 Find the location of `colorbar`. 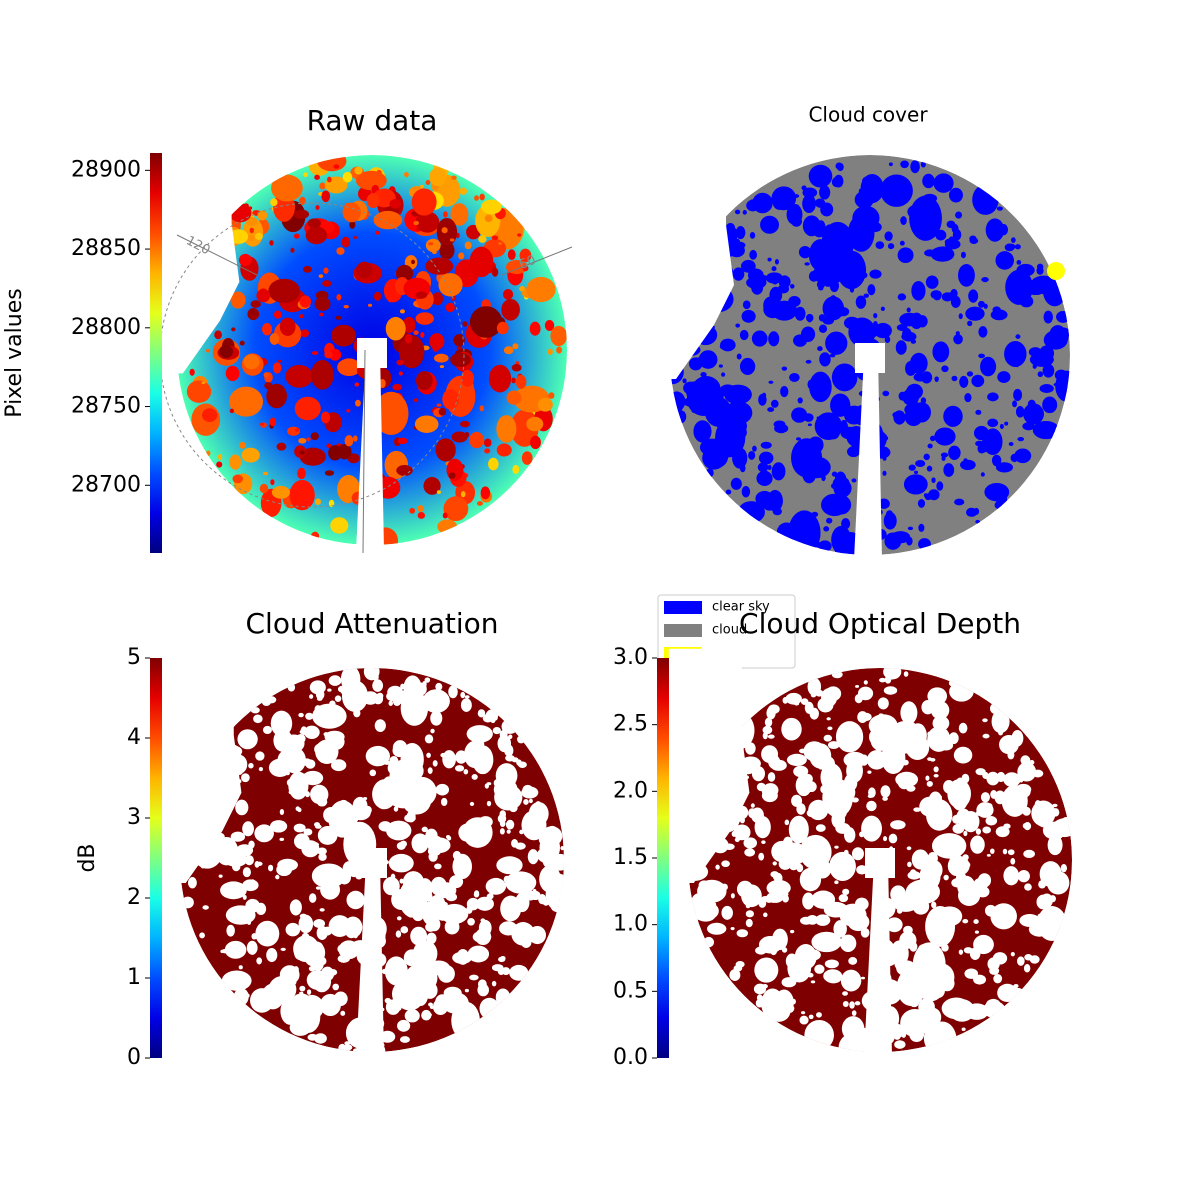

colorbar is located at coordinates (156, 353).